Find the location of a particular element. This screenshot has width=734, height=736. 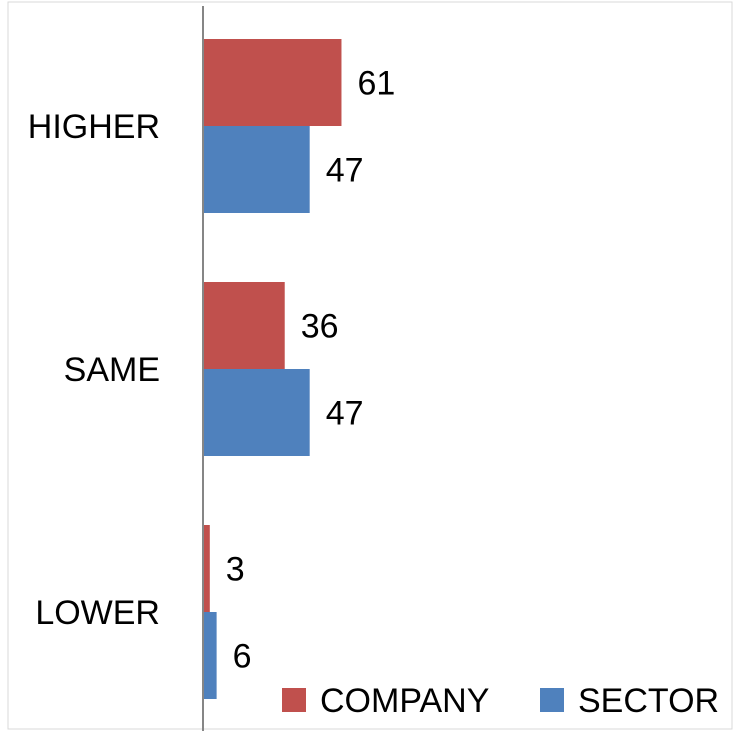

legend-swatch-sector is located at coordinates (552, 700).